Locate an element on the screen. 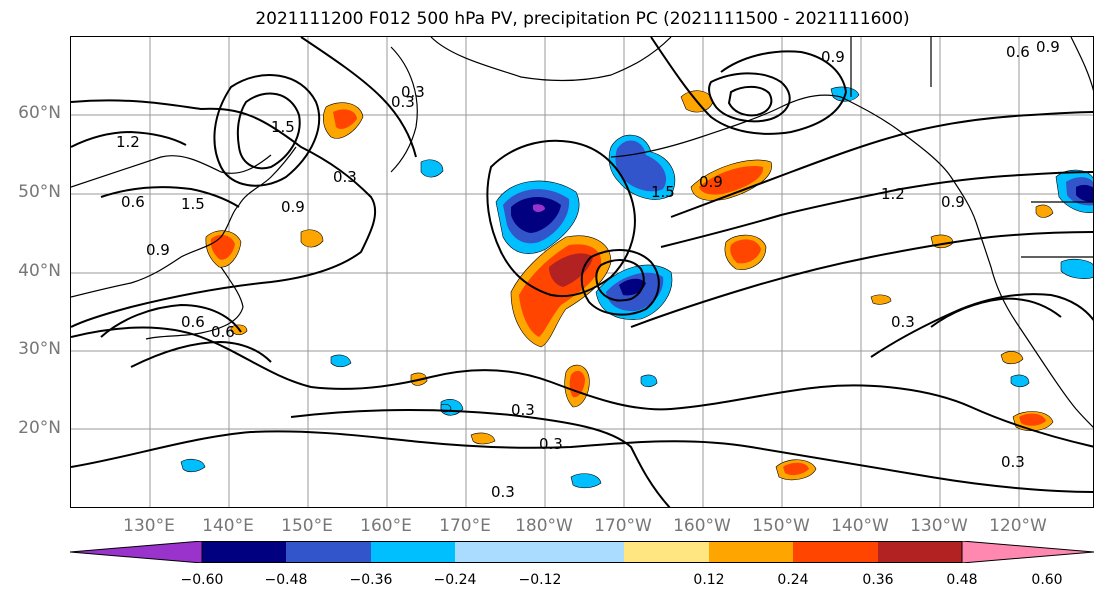 This screenshot has height=601, width=1105. lon-label: 170°E is located at coordinates (465, 526).